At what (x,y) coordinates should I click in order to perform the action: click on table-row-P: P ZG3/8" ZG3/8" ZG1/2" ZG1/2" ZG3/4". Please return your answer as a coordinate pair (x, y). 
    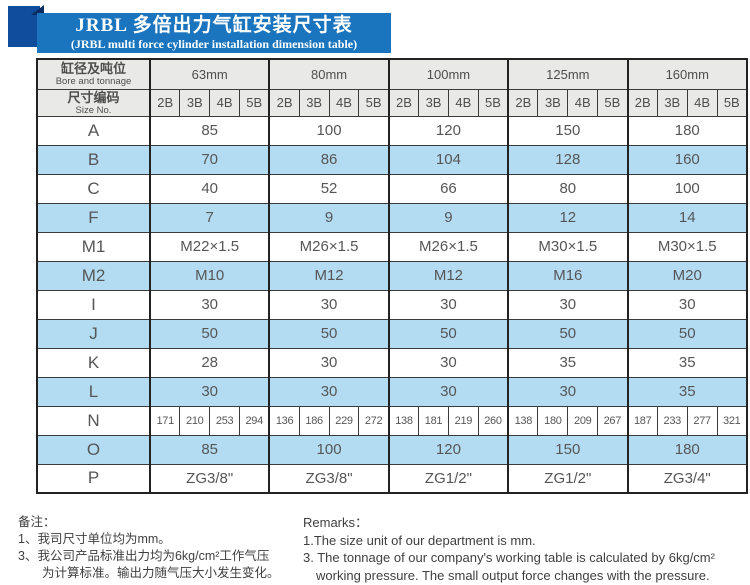
    Looking at the image, I should click on (392, 478).